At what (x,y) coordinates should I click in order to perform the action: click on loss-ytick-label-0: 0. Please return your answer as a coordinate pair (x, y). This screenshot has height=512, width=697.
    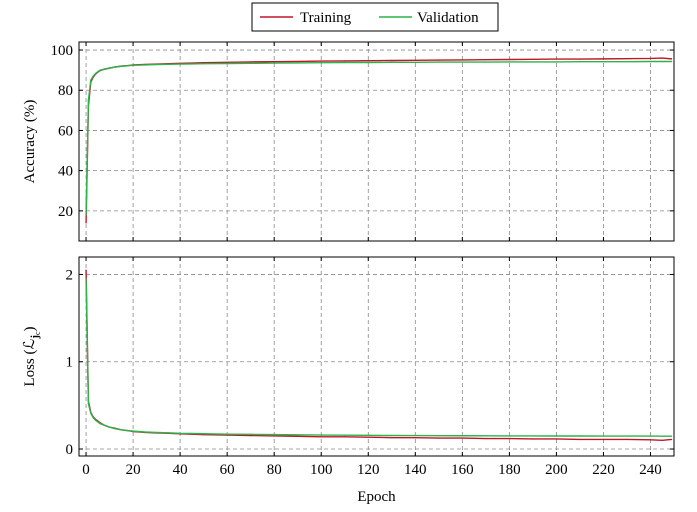
    Looking at the image, I should click on (70, 450).